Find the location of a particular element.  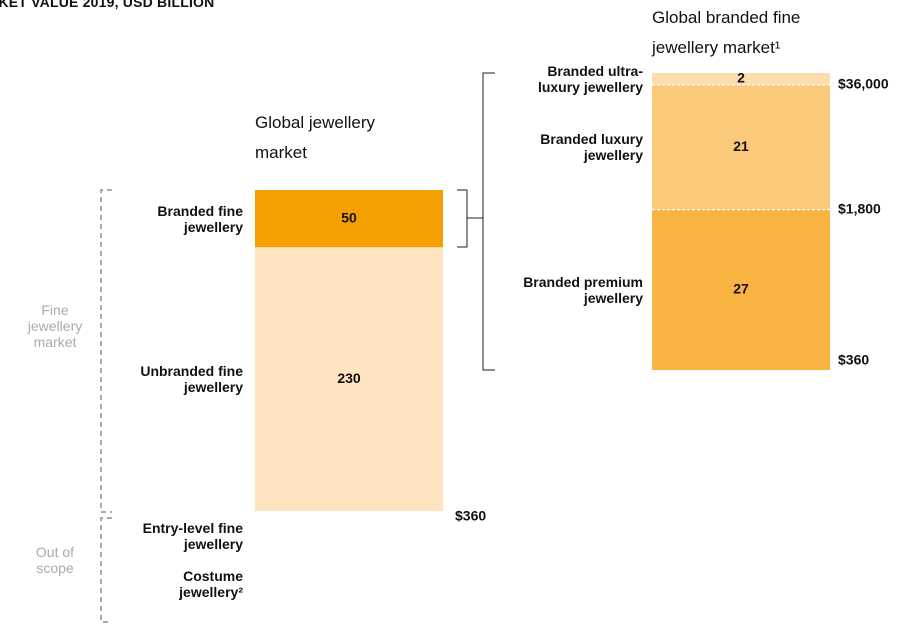

chart-title: Global jewellery market is located at coordinates (315, 137).